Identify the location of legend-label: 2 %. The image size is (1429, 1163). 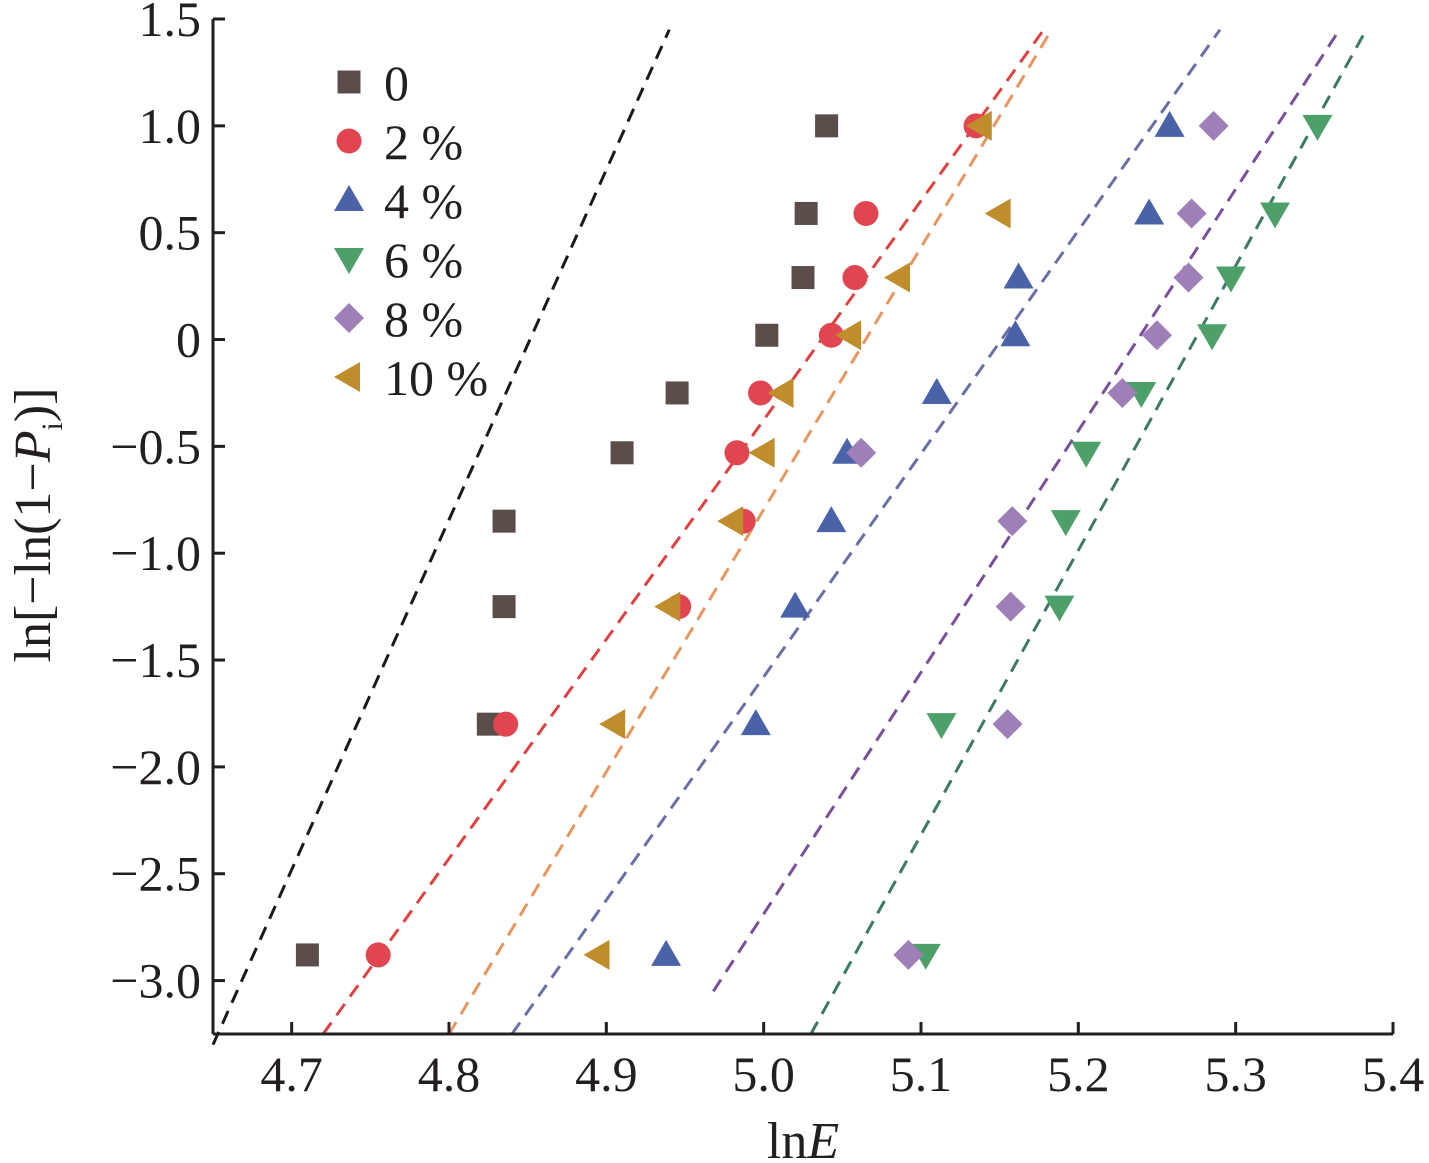
(423, 142).